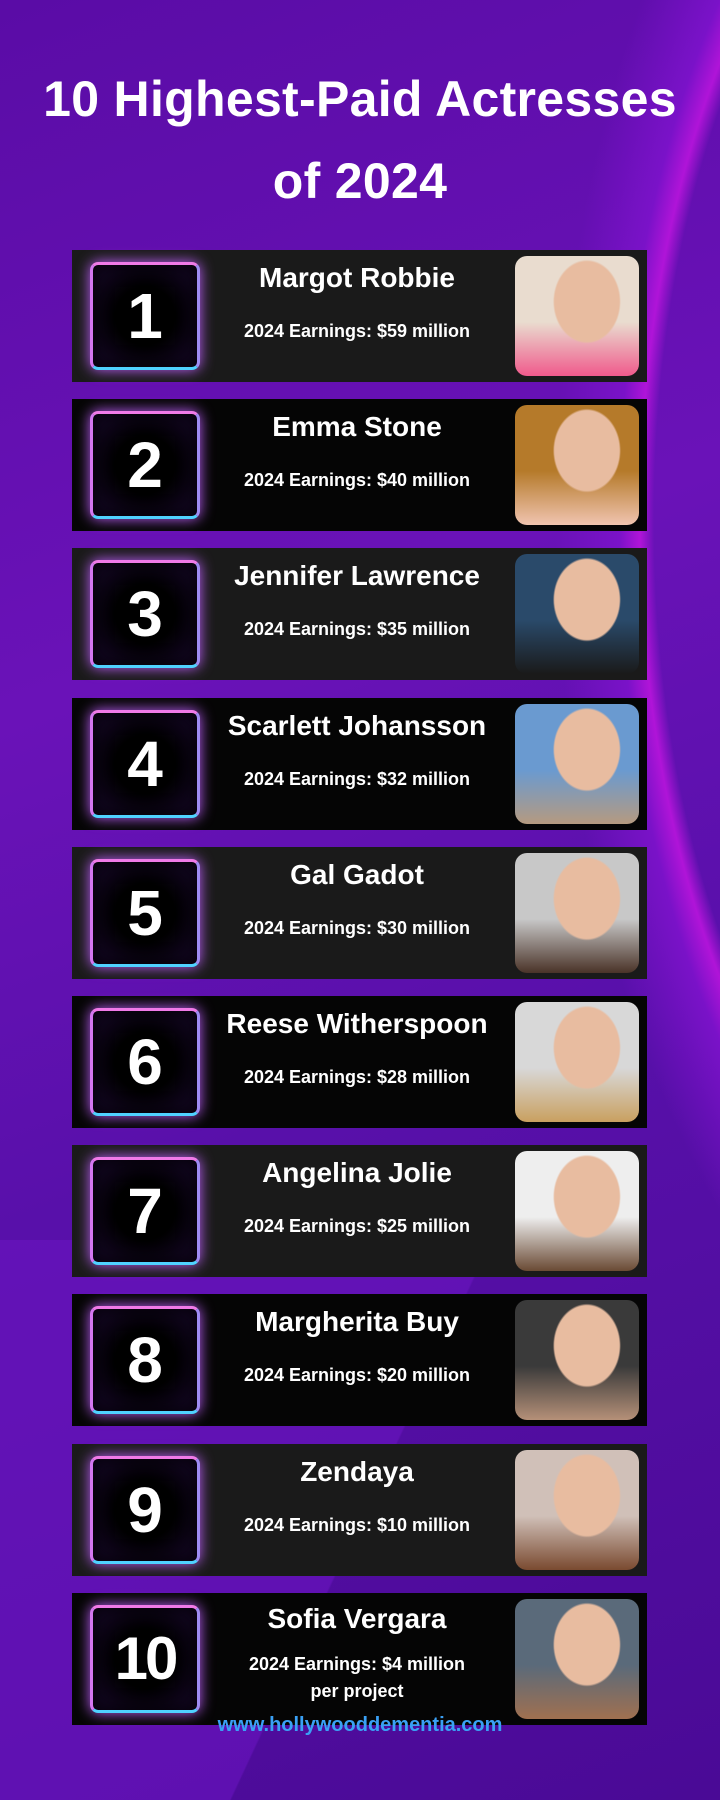 The height and width of the screenshot is (1800, 720). I want to click on ranking-row: 9 Zendaya 2024 Earnings: $10 million, so click(359, 1509).